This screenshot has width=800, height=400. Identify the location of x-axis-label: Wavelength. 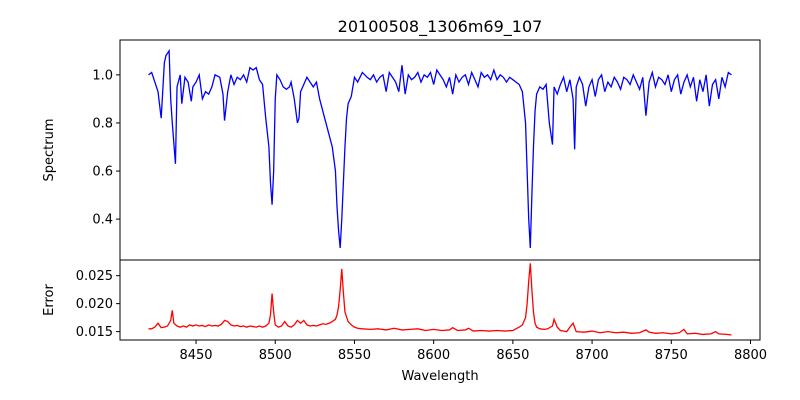
(439, 376).